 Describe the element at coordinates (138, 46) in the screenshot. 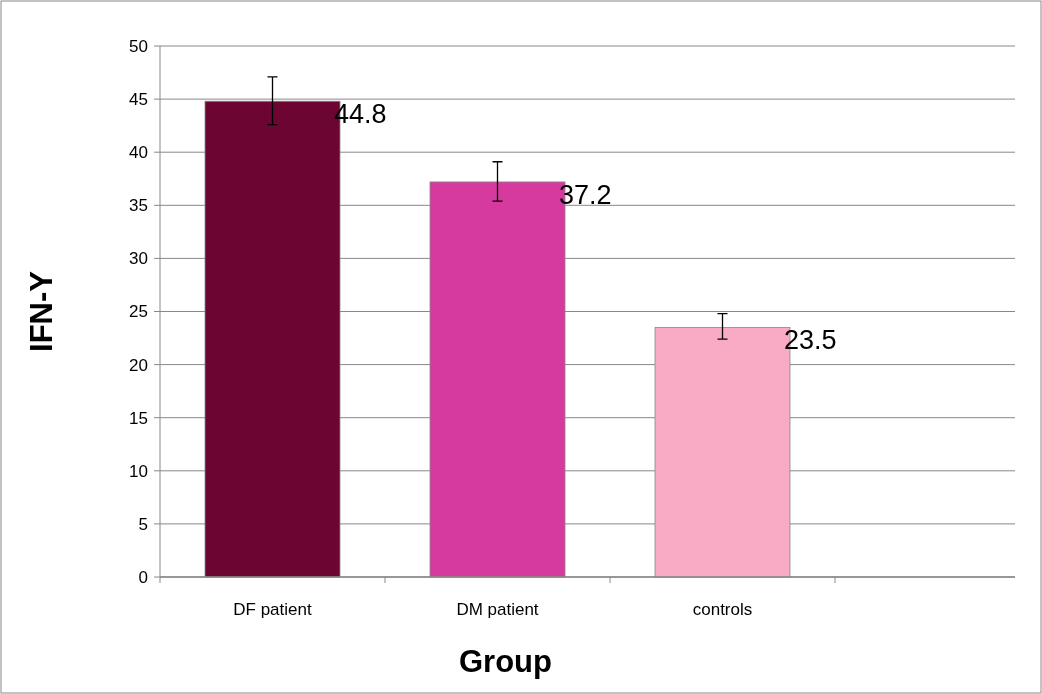

I see `y-tick-label: 50` at that location.